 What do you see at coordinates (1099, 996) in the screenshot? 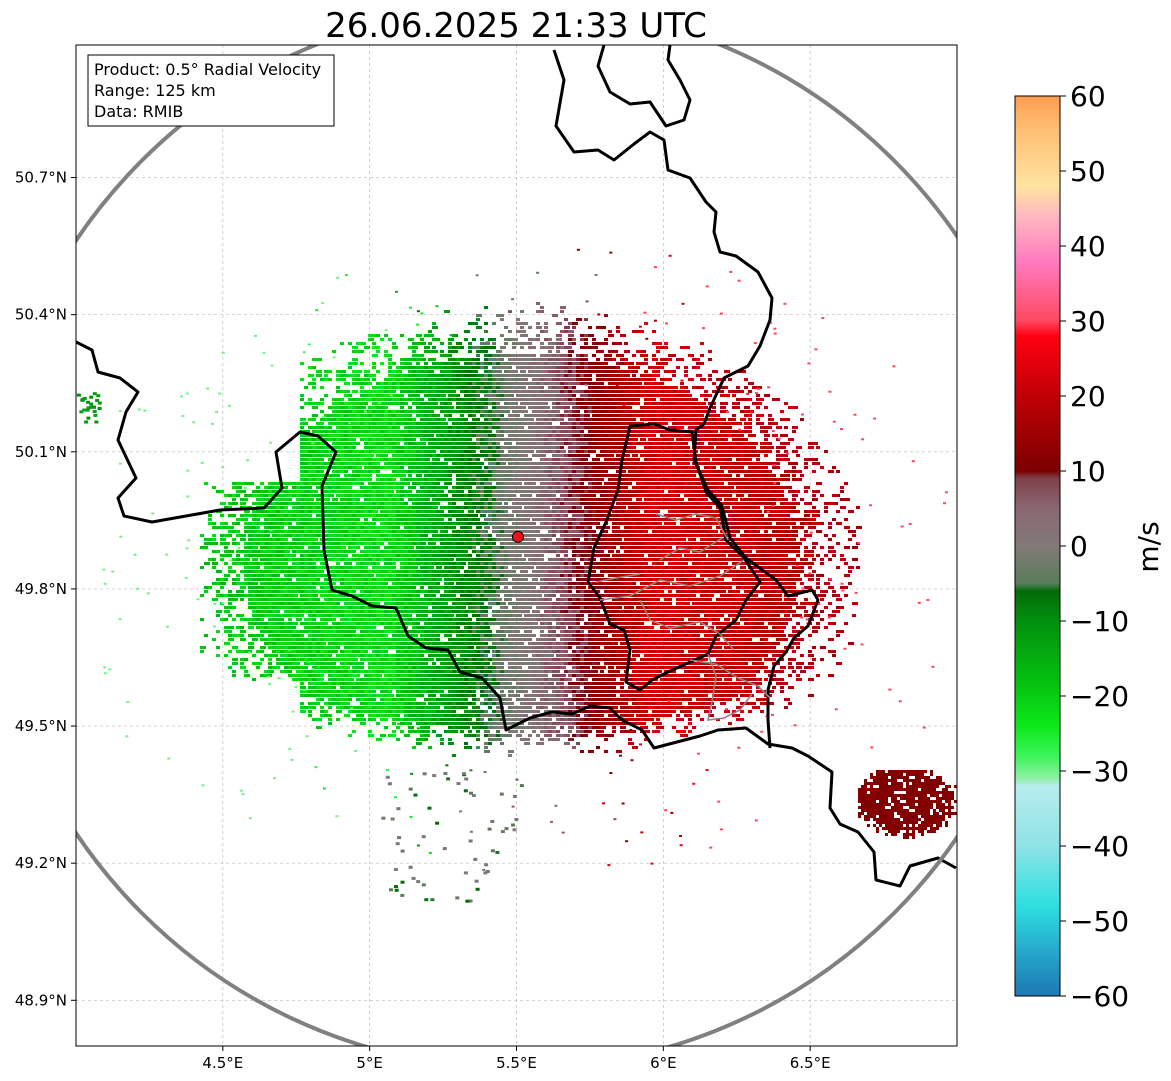
I see `colorbar-tick-label: −60` at bounding box center [1099, 996].